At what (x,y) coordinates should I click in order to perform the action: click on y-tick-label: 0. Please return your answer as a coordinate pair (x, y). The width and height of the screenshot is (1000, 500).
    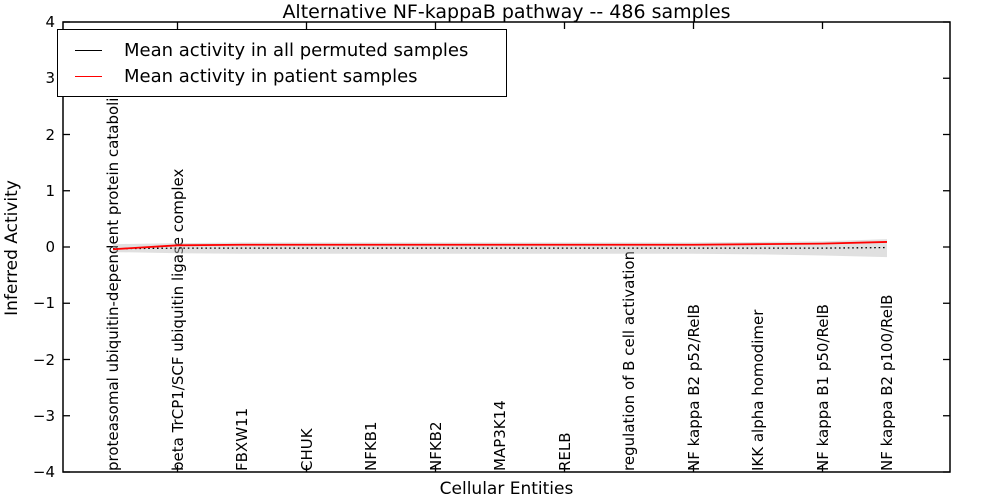
    Looking at the image, I should click on (50, 247).